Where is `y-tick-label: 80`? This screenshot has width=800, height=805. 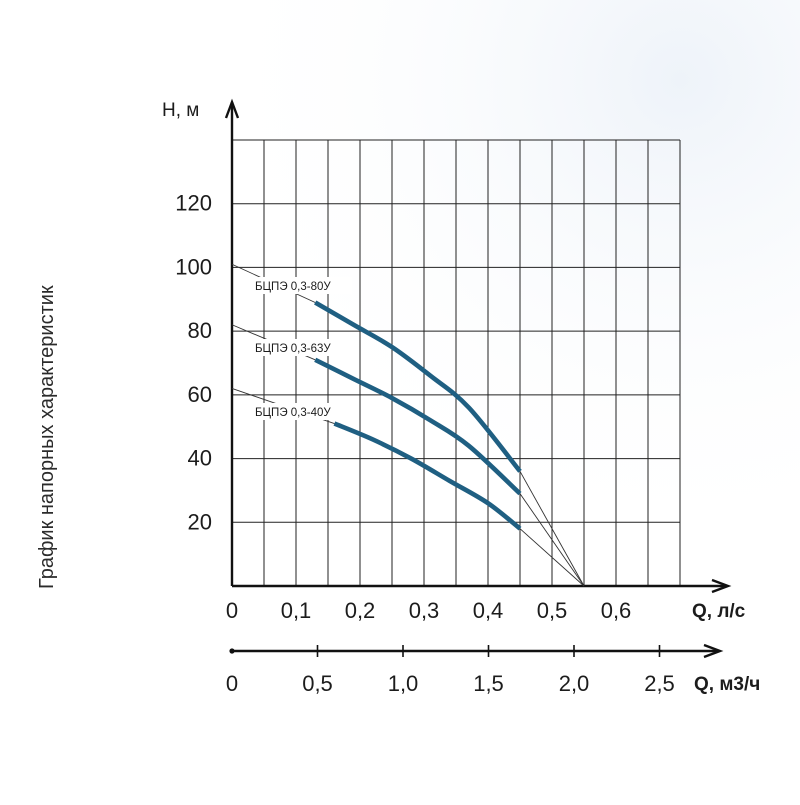
y-tick-label: 80 is located at coordinates (200, 330).